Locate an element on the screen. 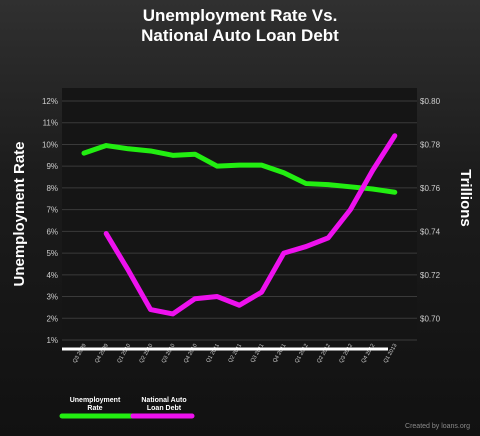 This screenshot has width=480, height=436. y2-tick-label: $0.78 is located at coordinates (430, 144).